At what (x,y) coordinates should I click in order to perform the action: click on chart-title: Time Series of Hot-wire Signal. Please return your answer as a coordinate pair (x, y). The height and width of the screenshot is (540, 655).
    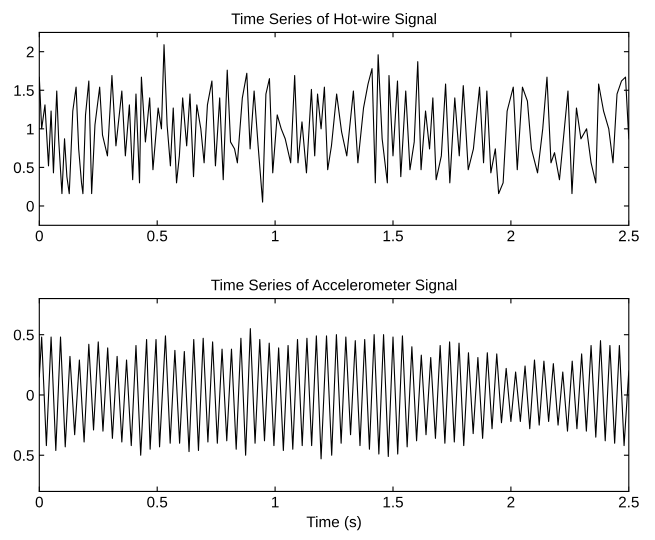
    Looking at the image, I should click on (334, 20).